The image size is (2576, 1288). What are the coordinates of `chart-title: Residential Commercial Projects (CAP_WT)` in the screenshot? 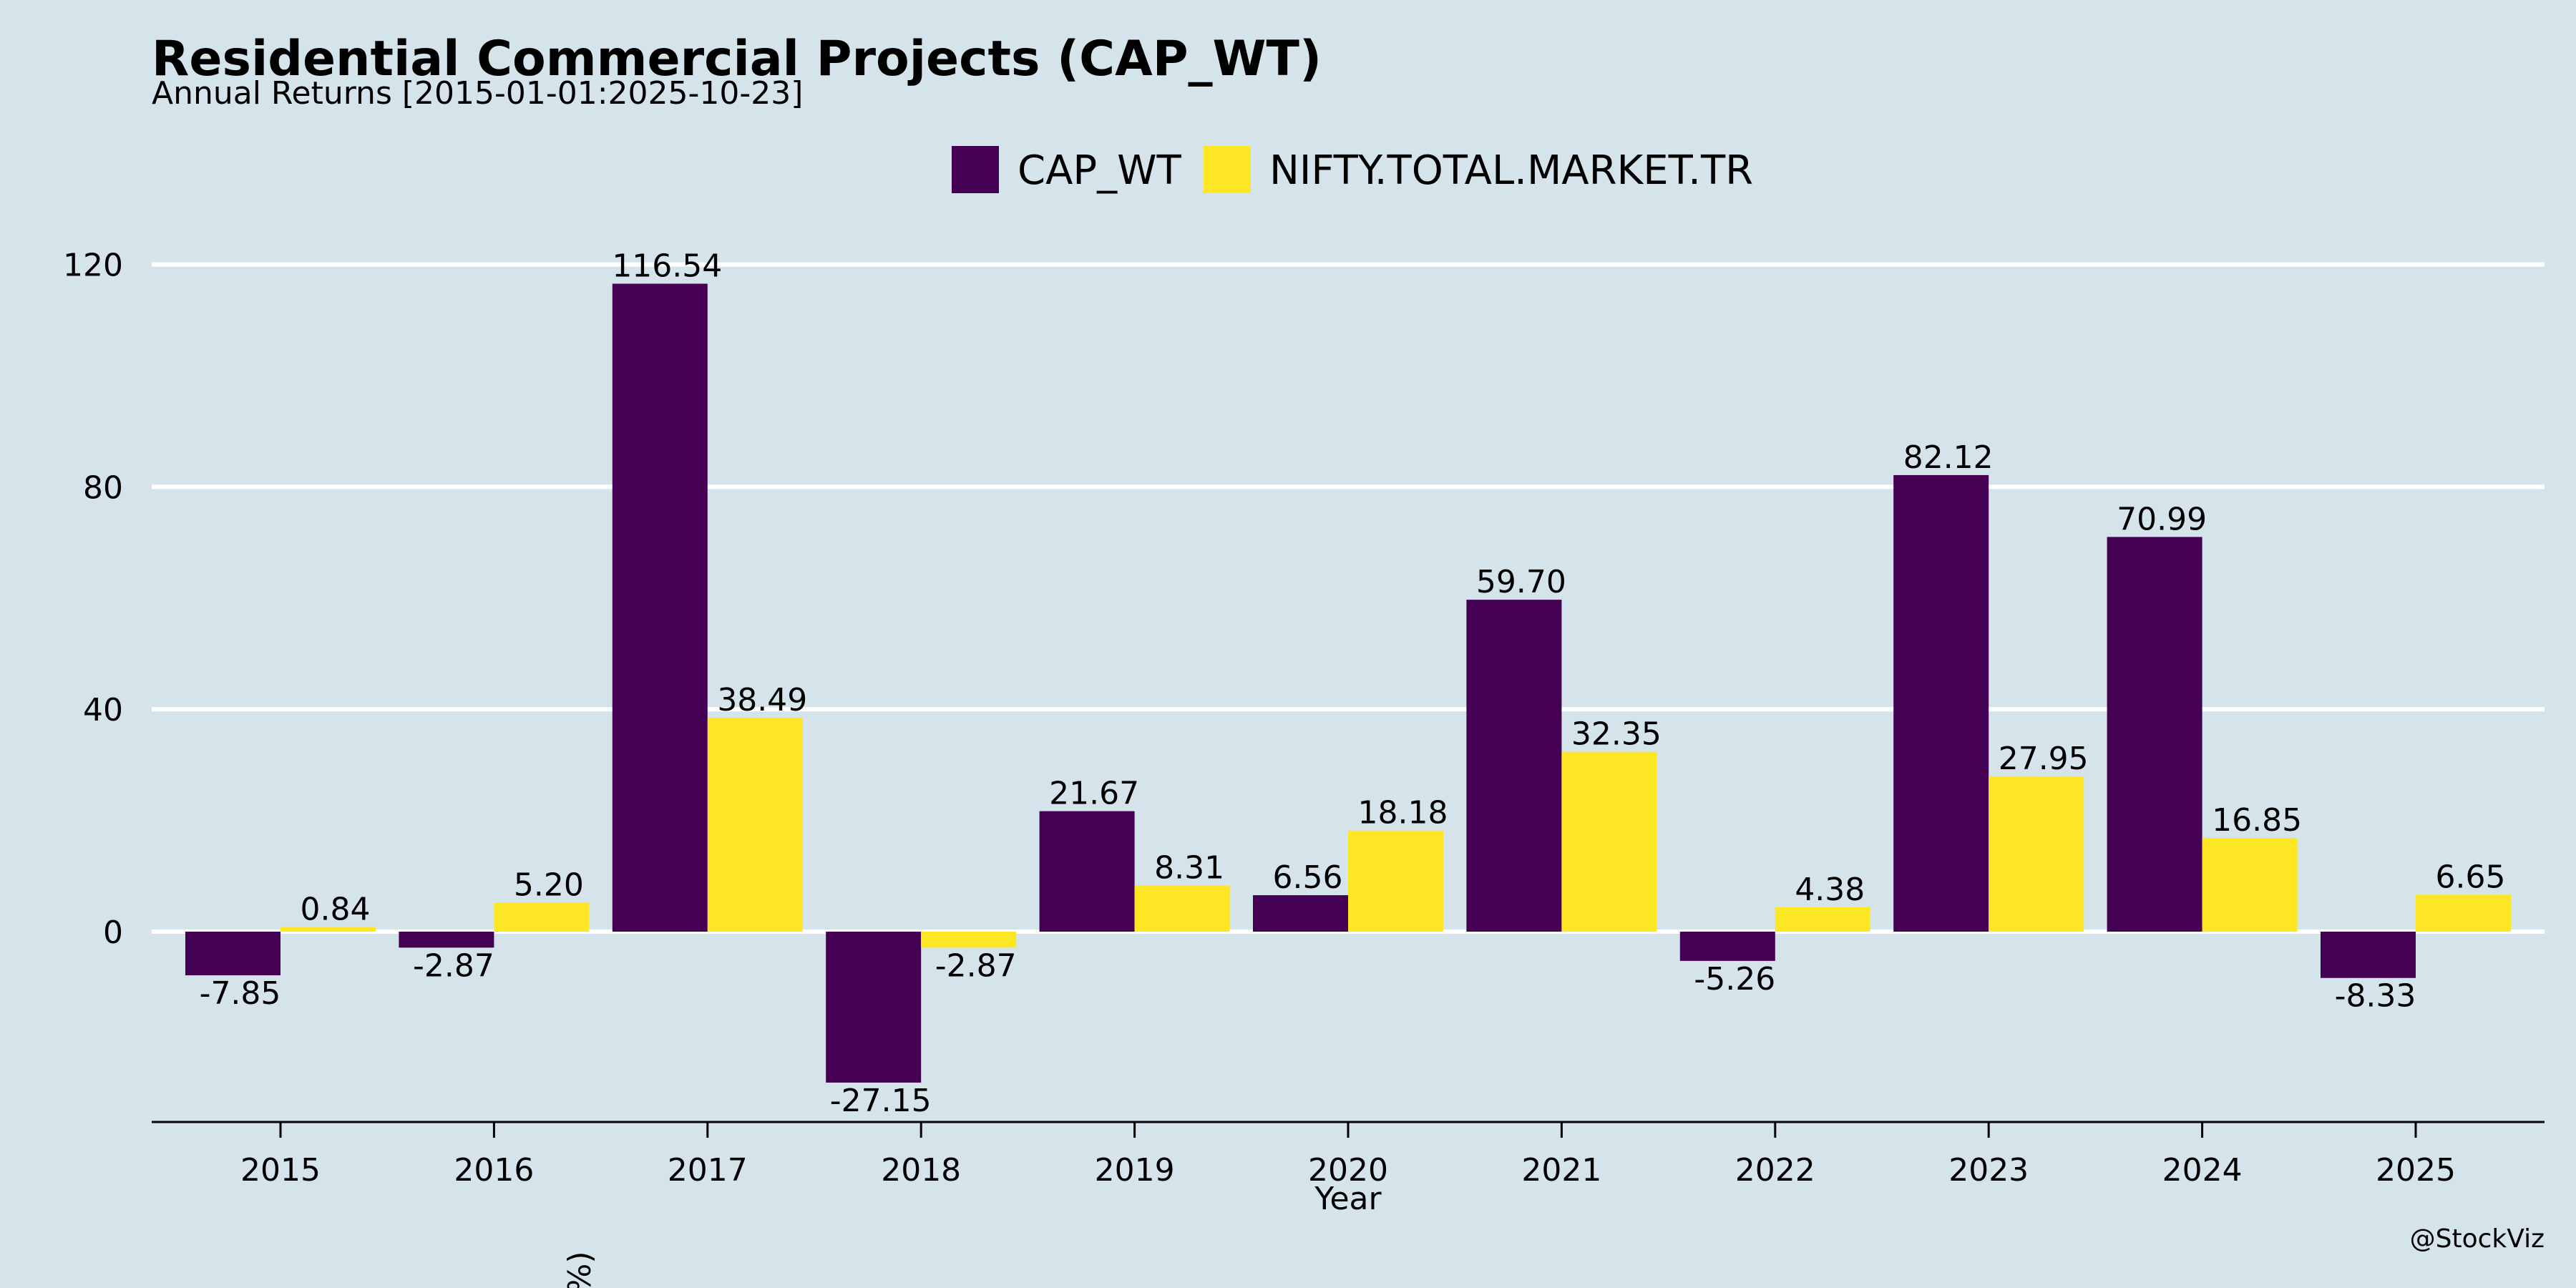 It's located at (737, 59).